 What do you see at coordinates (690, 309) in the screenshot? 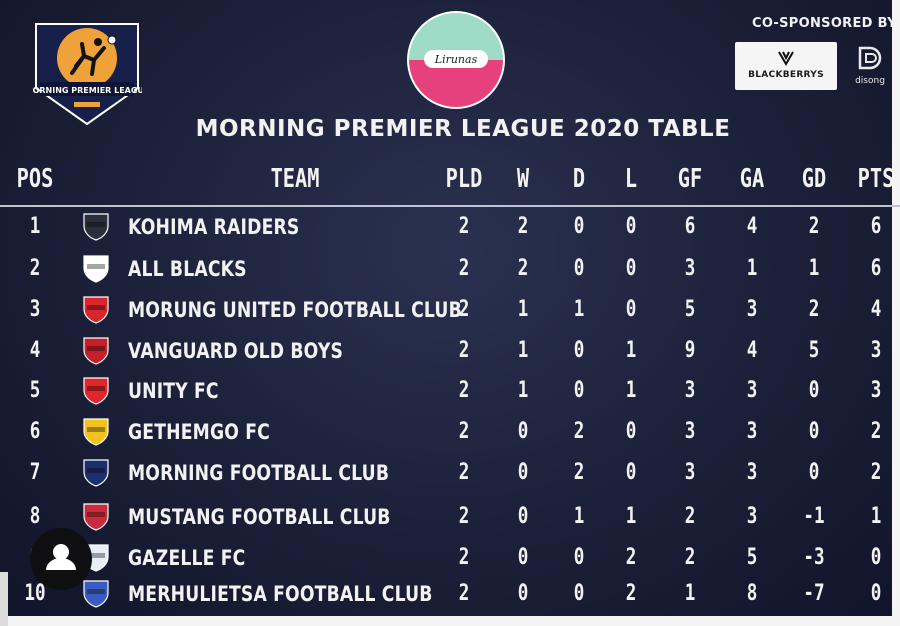
I see `gf-cell: 5` at bounding box center [690, 309].